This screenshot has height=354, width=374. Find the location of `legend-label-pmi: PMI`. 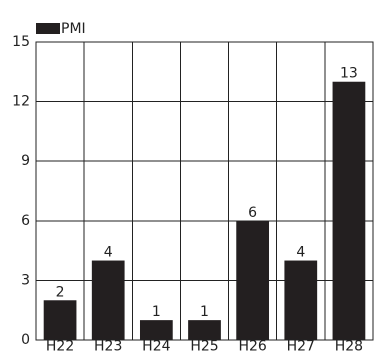

legend-label-pmi: PMI is located at coordinates (73, 29).